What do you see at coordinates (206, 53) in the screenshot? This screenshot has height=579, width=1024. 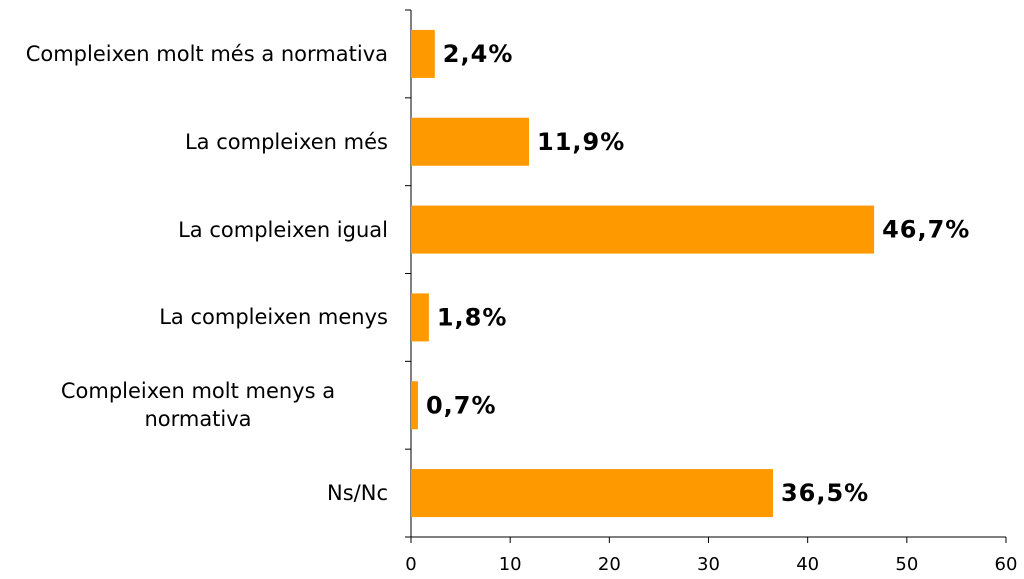 I see `category-text: Compleixen molt més a normativa` at bounding box center [206, 53].